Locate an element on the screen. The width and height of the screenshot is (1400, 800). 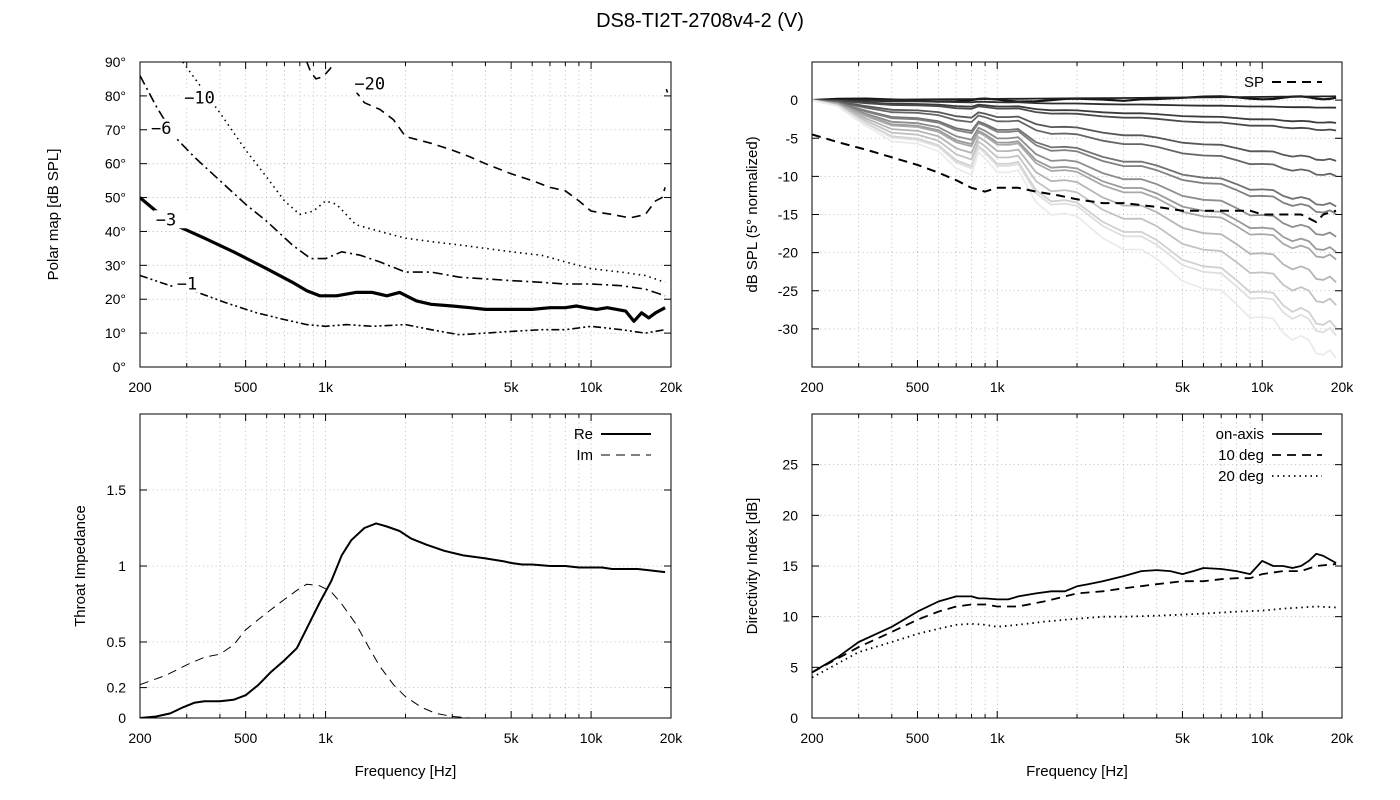
y-tick-label: 70° is located at coordinates (115, 130).